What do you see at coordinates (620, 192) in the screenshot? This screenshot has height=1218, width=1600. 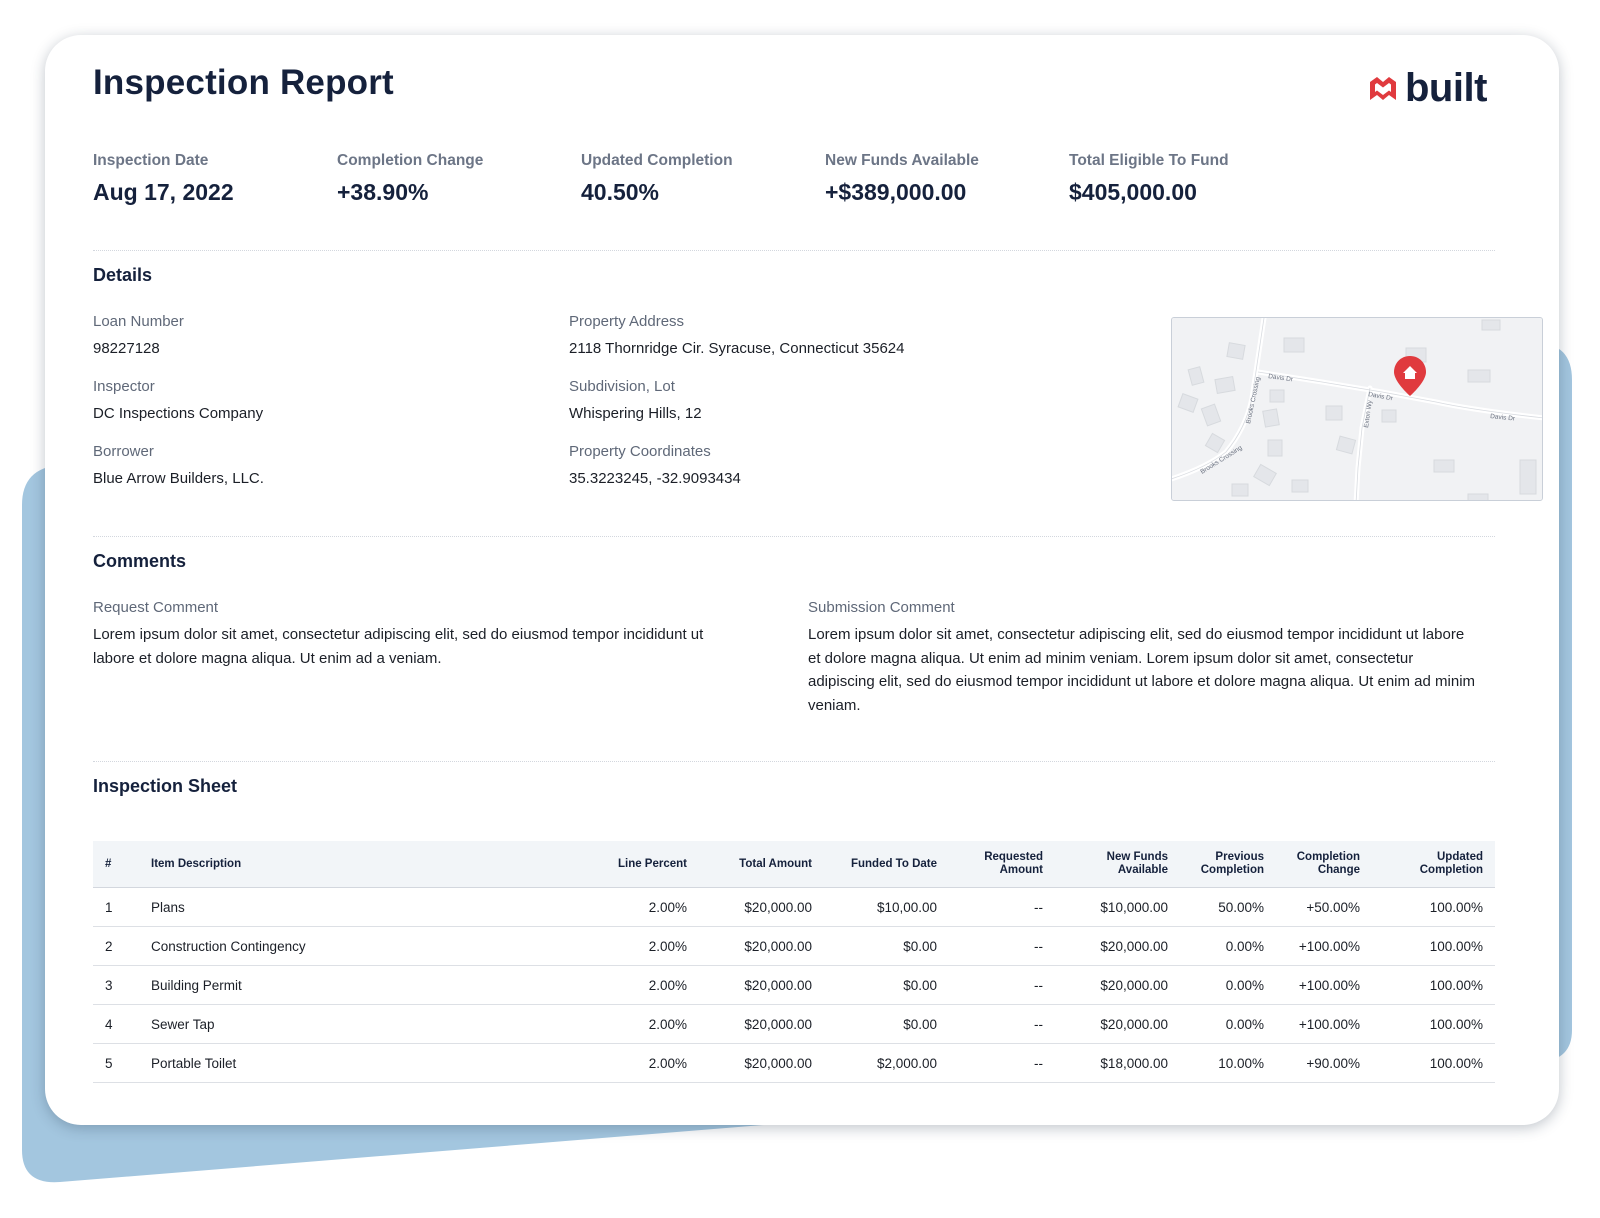 I see `metric-value: 40.50%` at bounding box center [620, 192].